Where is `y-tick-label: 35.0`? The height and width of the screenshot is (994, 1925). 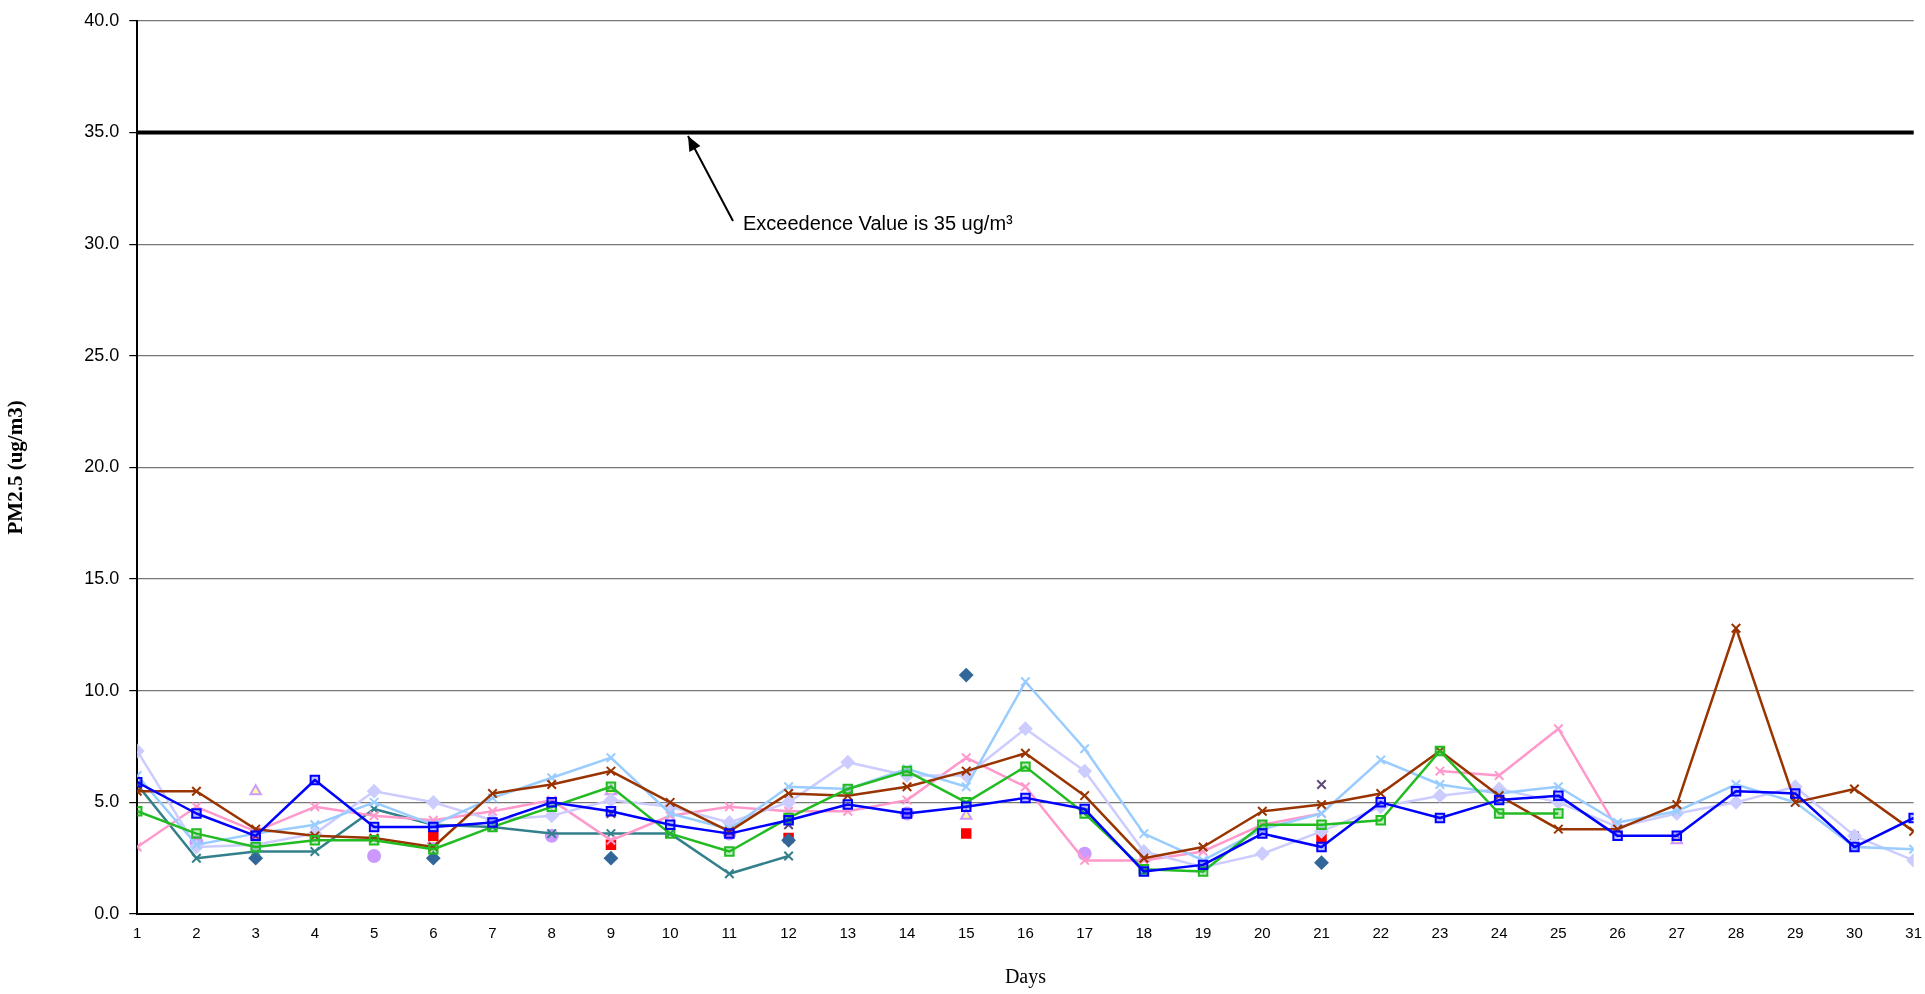 y-tick-label: 35.0 is located at coordinates (102, 131).